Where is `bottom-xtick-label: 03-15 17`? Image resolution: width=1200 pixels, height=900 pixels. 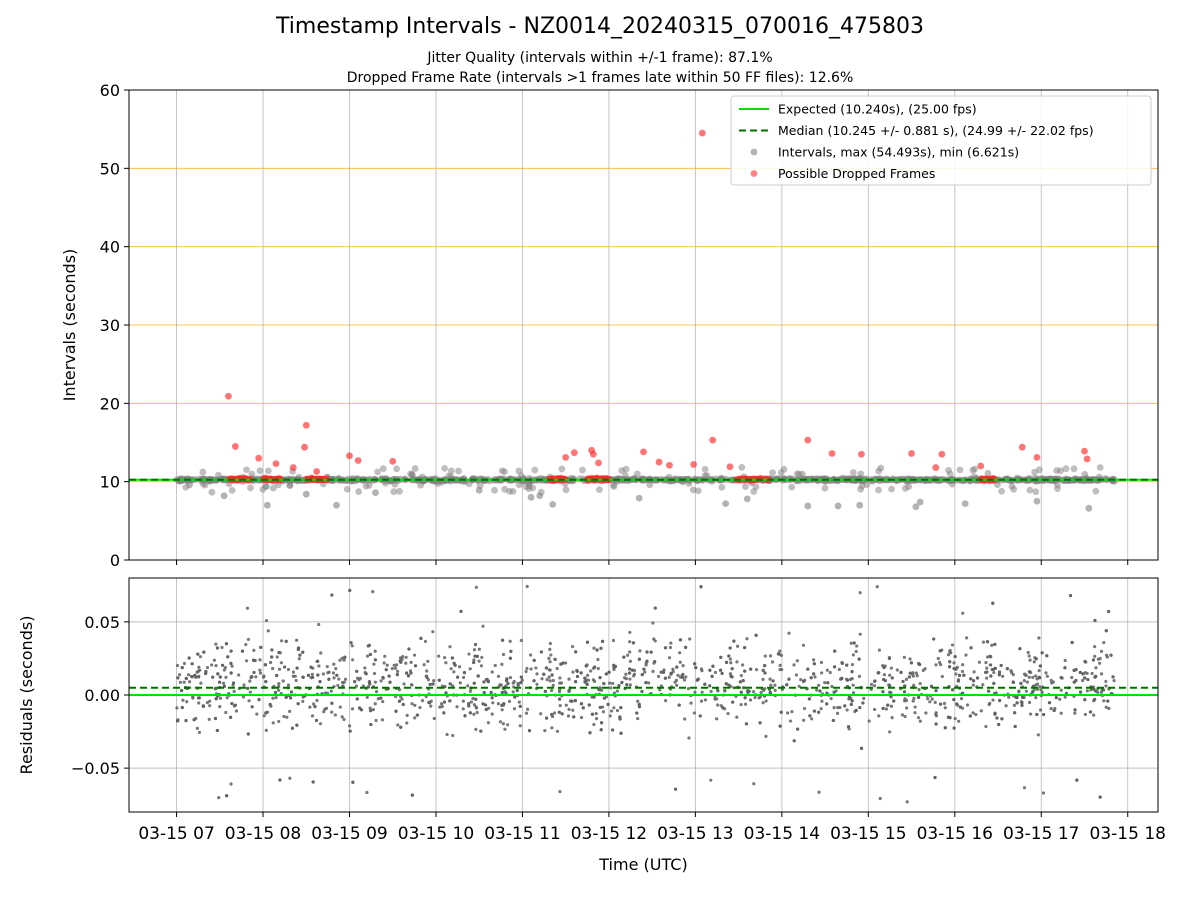
bottom-xtick-label: 03-15 17 is located at coordinates (1041, 834).